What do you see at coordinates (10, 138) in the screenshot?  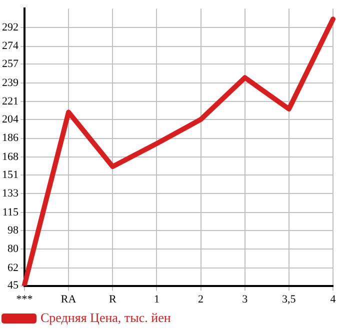 I see `y-tick-label: 186` at bounding box center [10, 138].